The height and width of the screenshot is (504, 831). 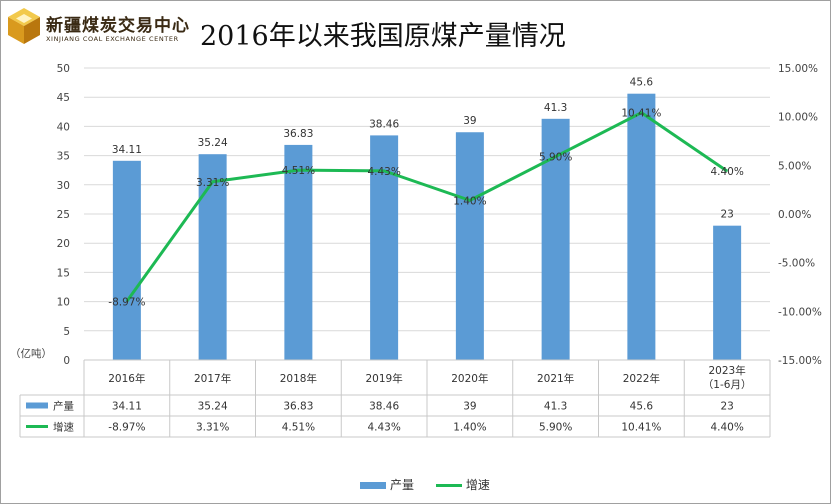 I want to click on bar-data-label: 45.6, so click(x=642, y=83).